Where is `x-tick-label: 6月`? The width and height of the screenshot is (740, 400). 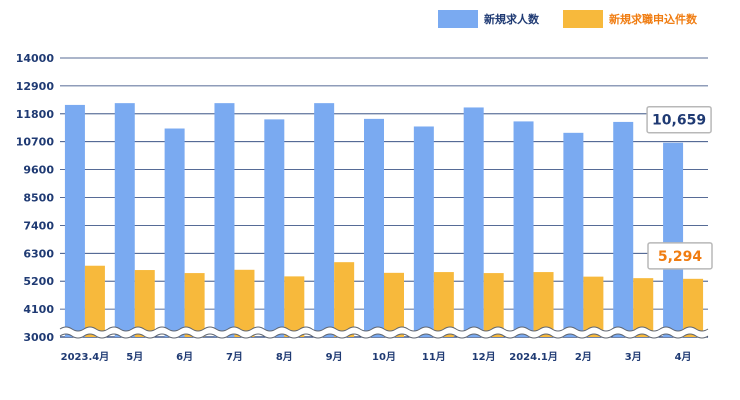 x-tick-label: 6月 is located at coordinates (184, 357).